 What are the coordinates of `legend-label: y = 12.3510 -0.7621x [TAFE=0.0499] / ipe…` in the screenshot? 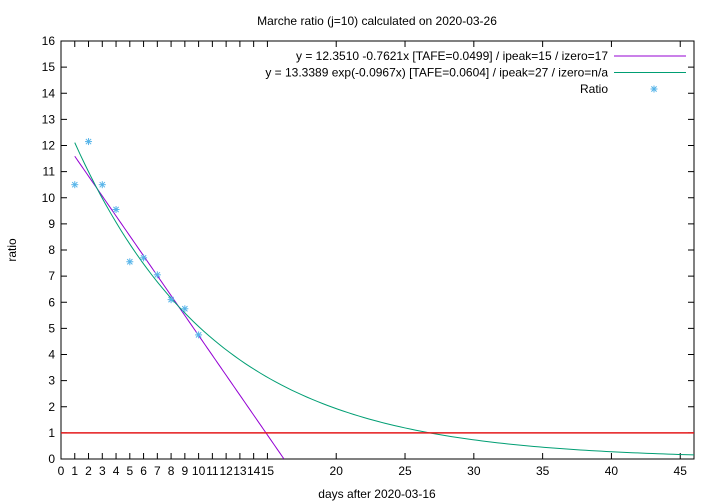 It's located at (452, 56).